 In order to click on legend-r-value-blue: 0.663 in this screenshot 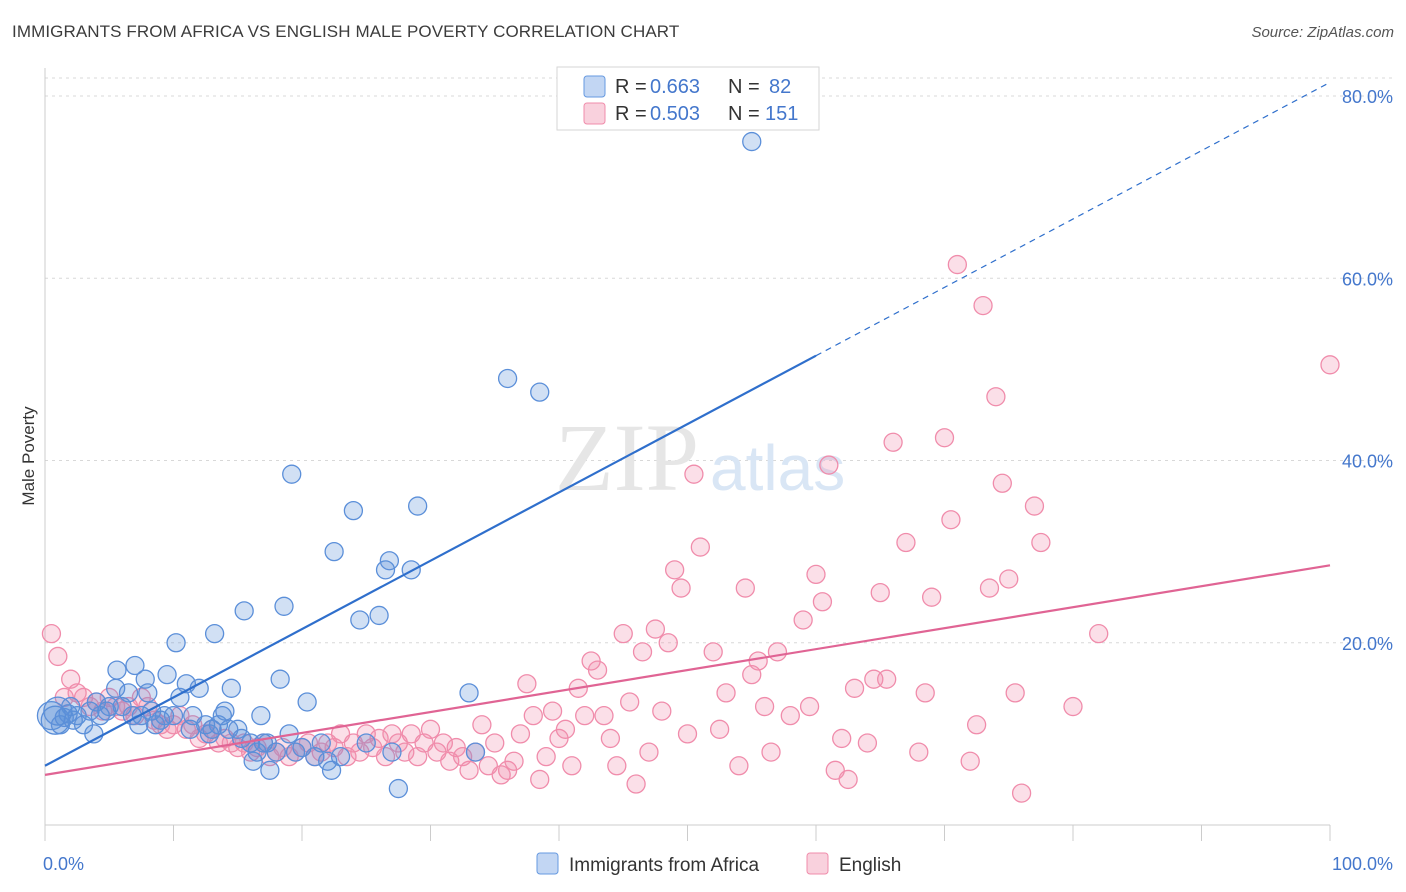, I will do `click(675, 87)`.